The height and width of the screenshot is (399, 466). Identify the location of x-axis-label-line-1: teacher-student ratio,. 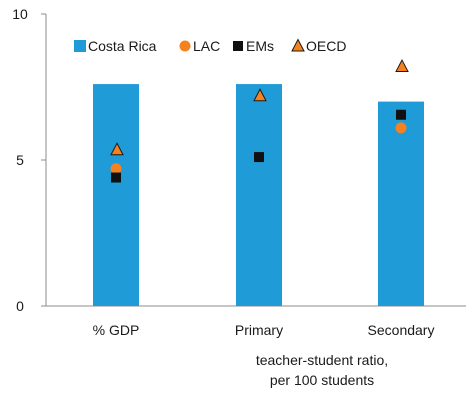
(322, 360).